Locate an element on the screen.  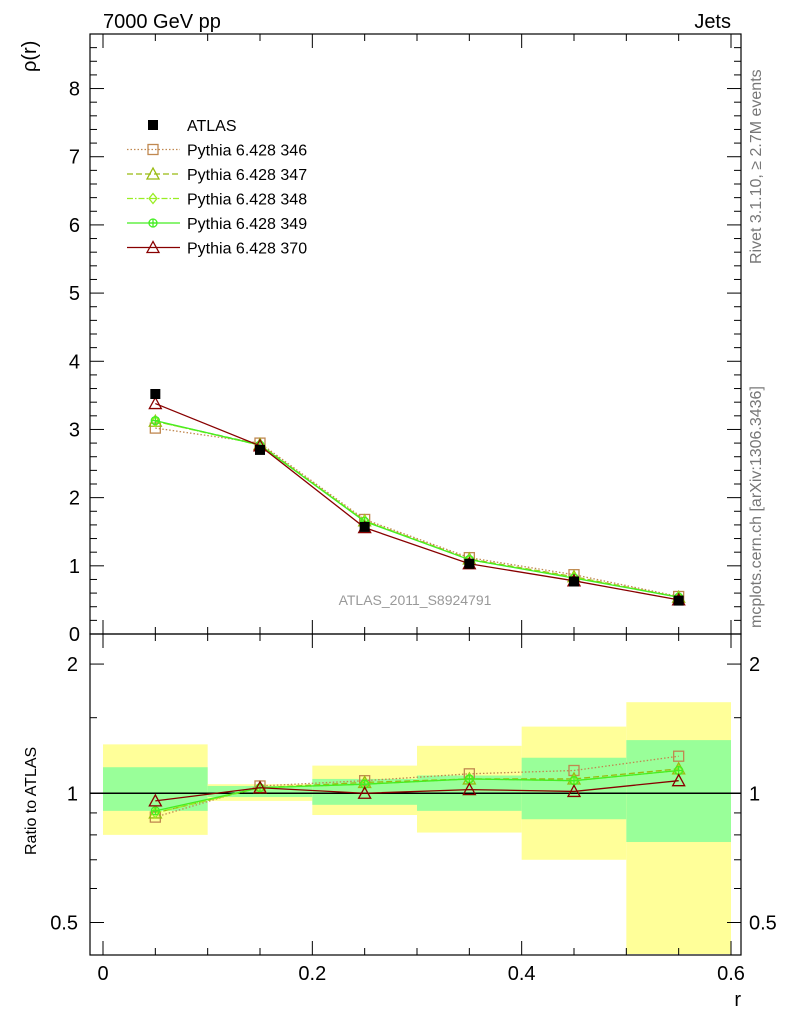
y-tick-label: 2 is located at coordinates (74, 499).